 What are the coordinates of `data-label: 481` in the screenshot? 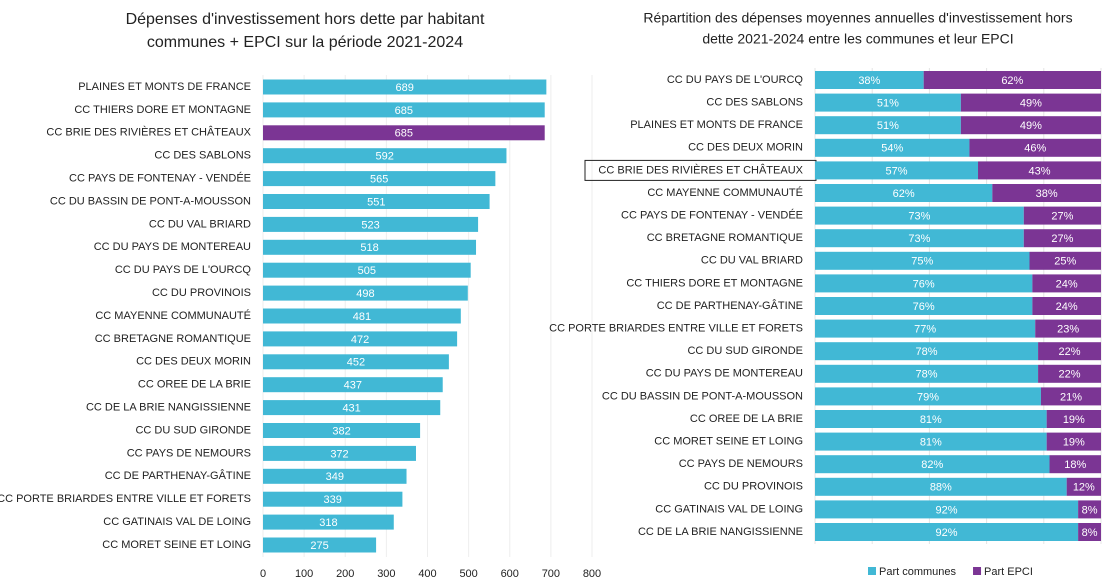 It's located at (362, 317).